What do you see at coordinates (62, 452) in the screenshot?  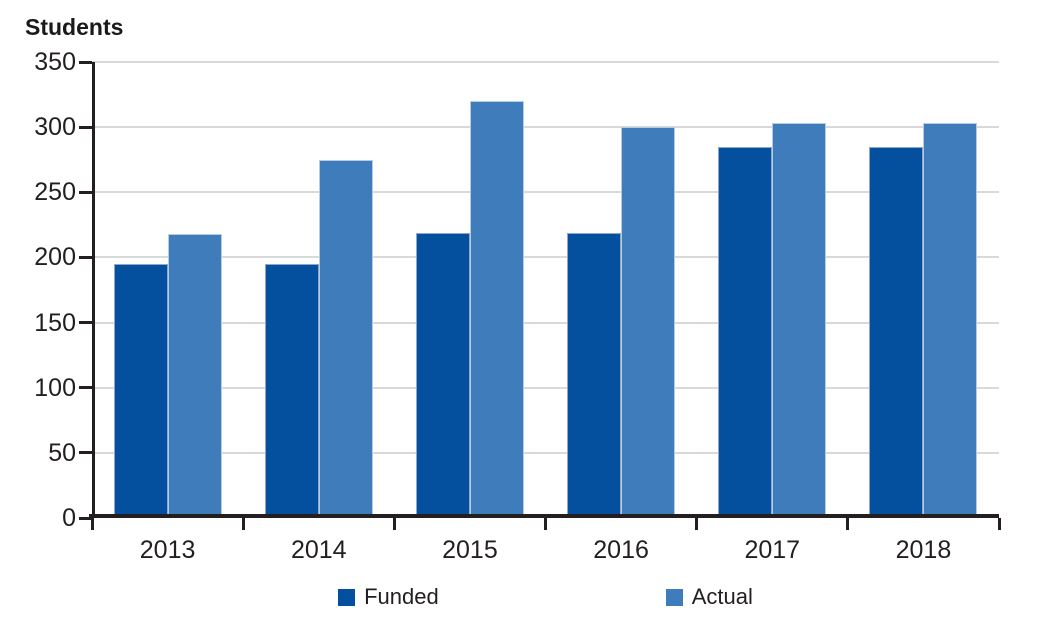 I see `y-axis-tick-label-50: 50` at bounding box center [62, 452].